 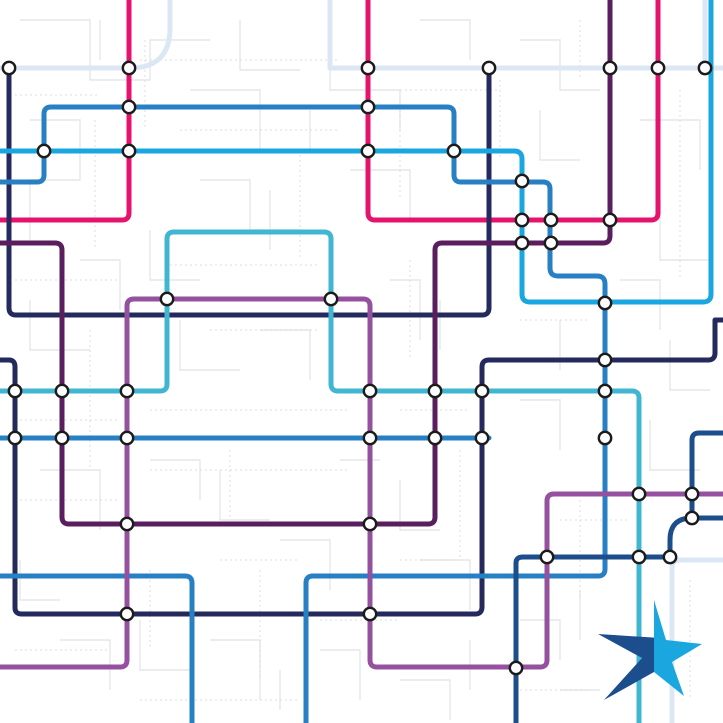 What do you see at coordinates (66, 111) in the screenshot?
I see `magenta-line-left` at bounding box center [66, 111].